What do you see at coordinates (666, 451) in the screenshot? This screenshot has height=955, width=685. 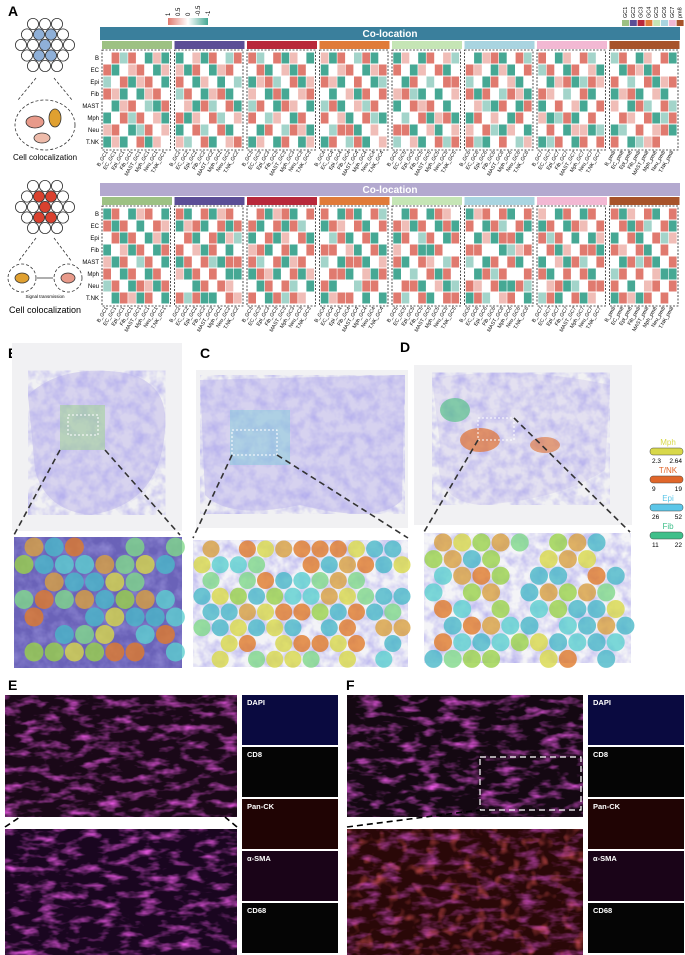 I see `legend-bar` at bounding box center [666, 451].